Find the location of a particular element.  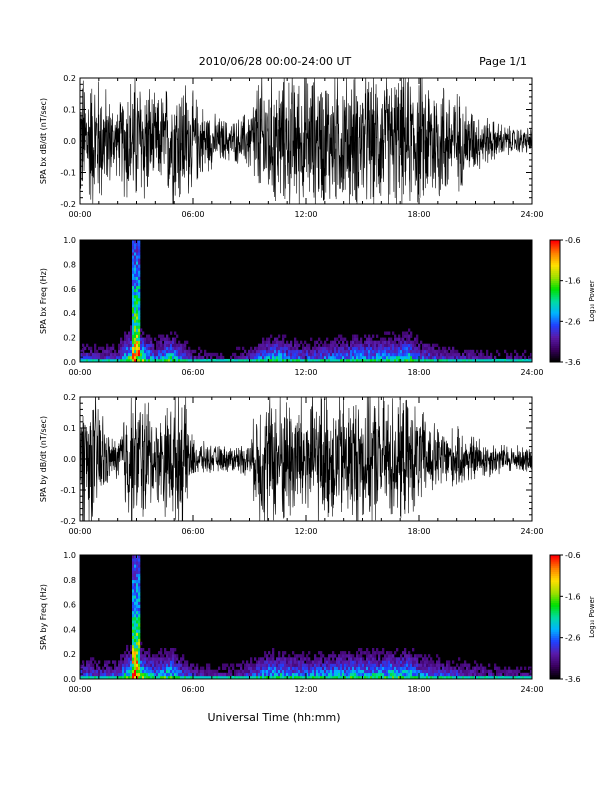

y-tick-label: 0.0 is located at coordinates (69, 362).